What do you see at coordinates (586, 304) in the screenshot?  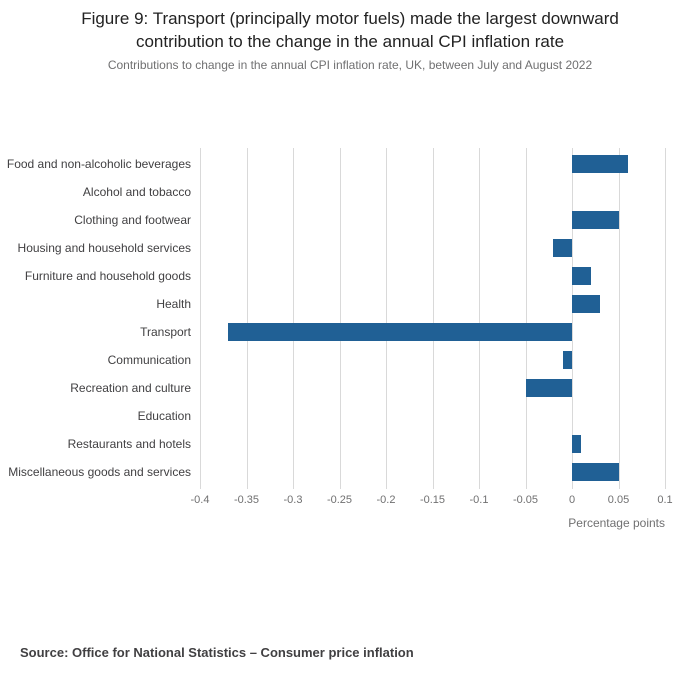 I see `bar-health` at bounding box center [586, 304].